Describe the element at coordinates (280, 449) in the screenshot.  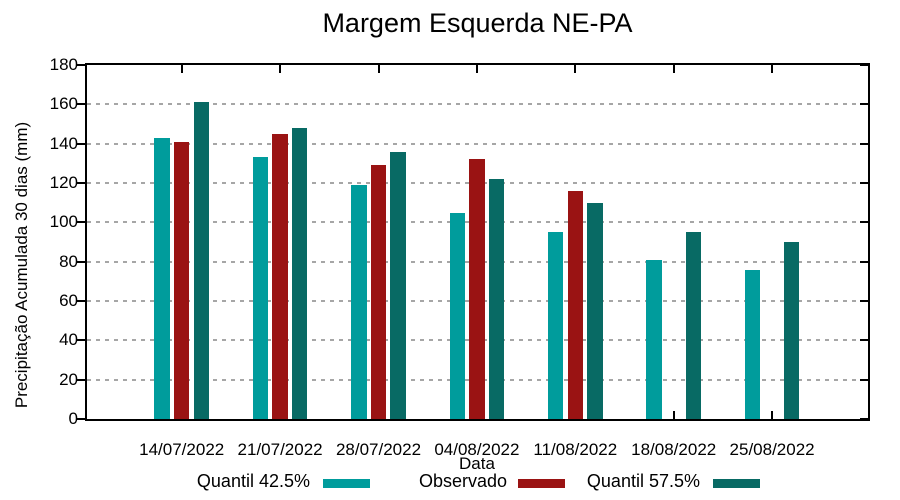
I see `x-tick-label-1: 21/07/2022` at that location.